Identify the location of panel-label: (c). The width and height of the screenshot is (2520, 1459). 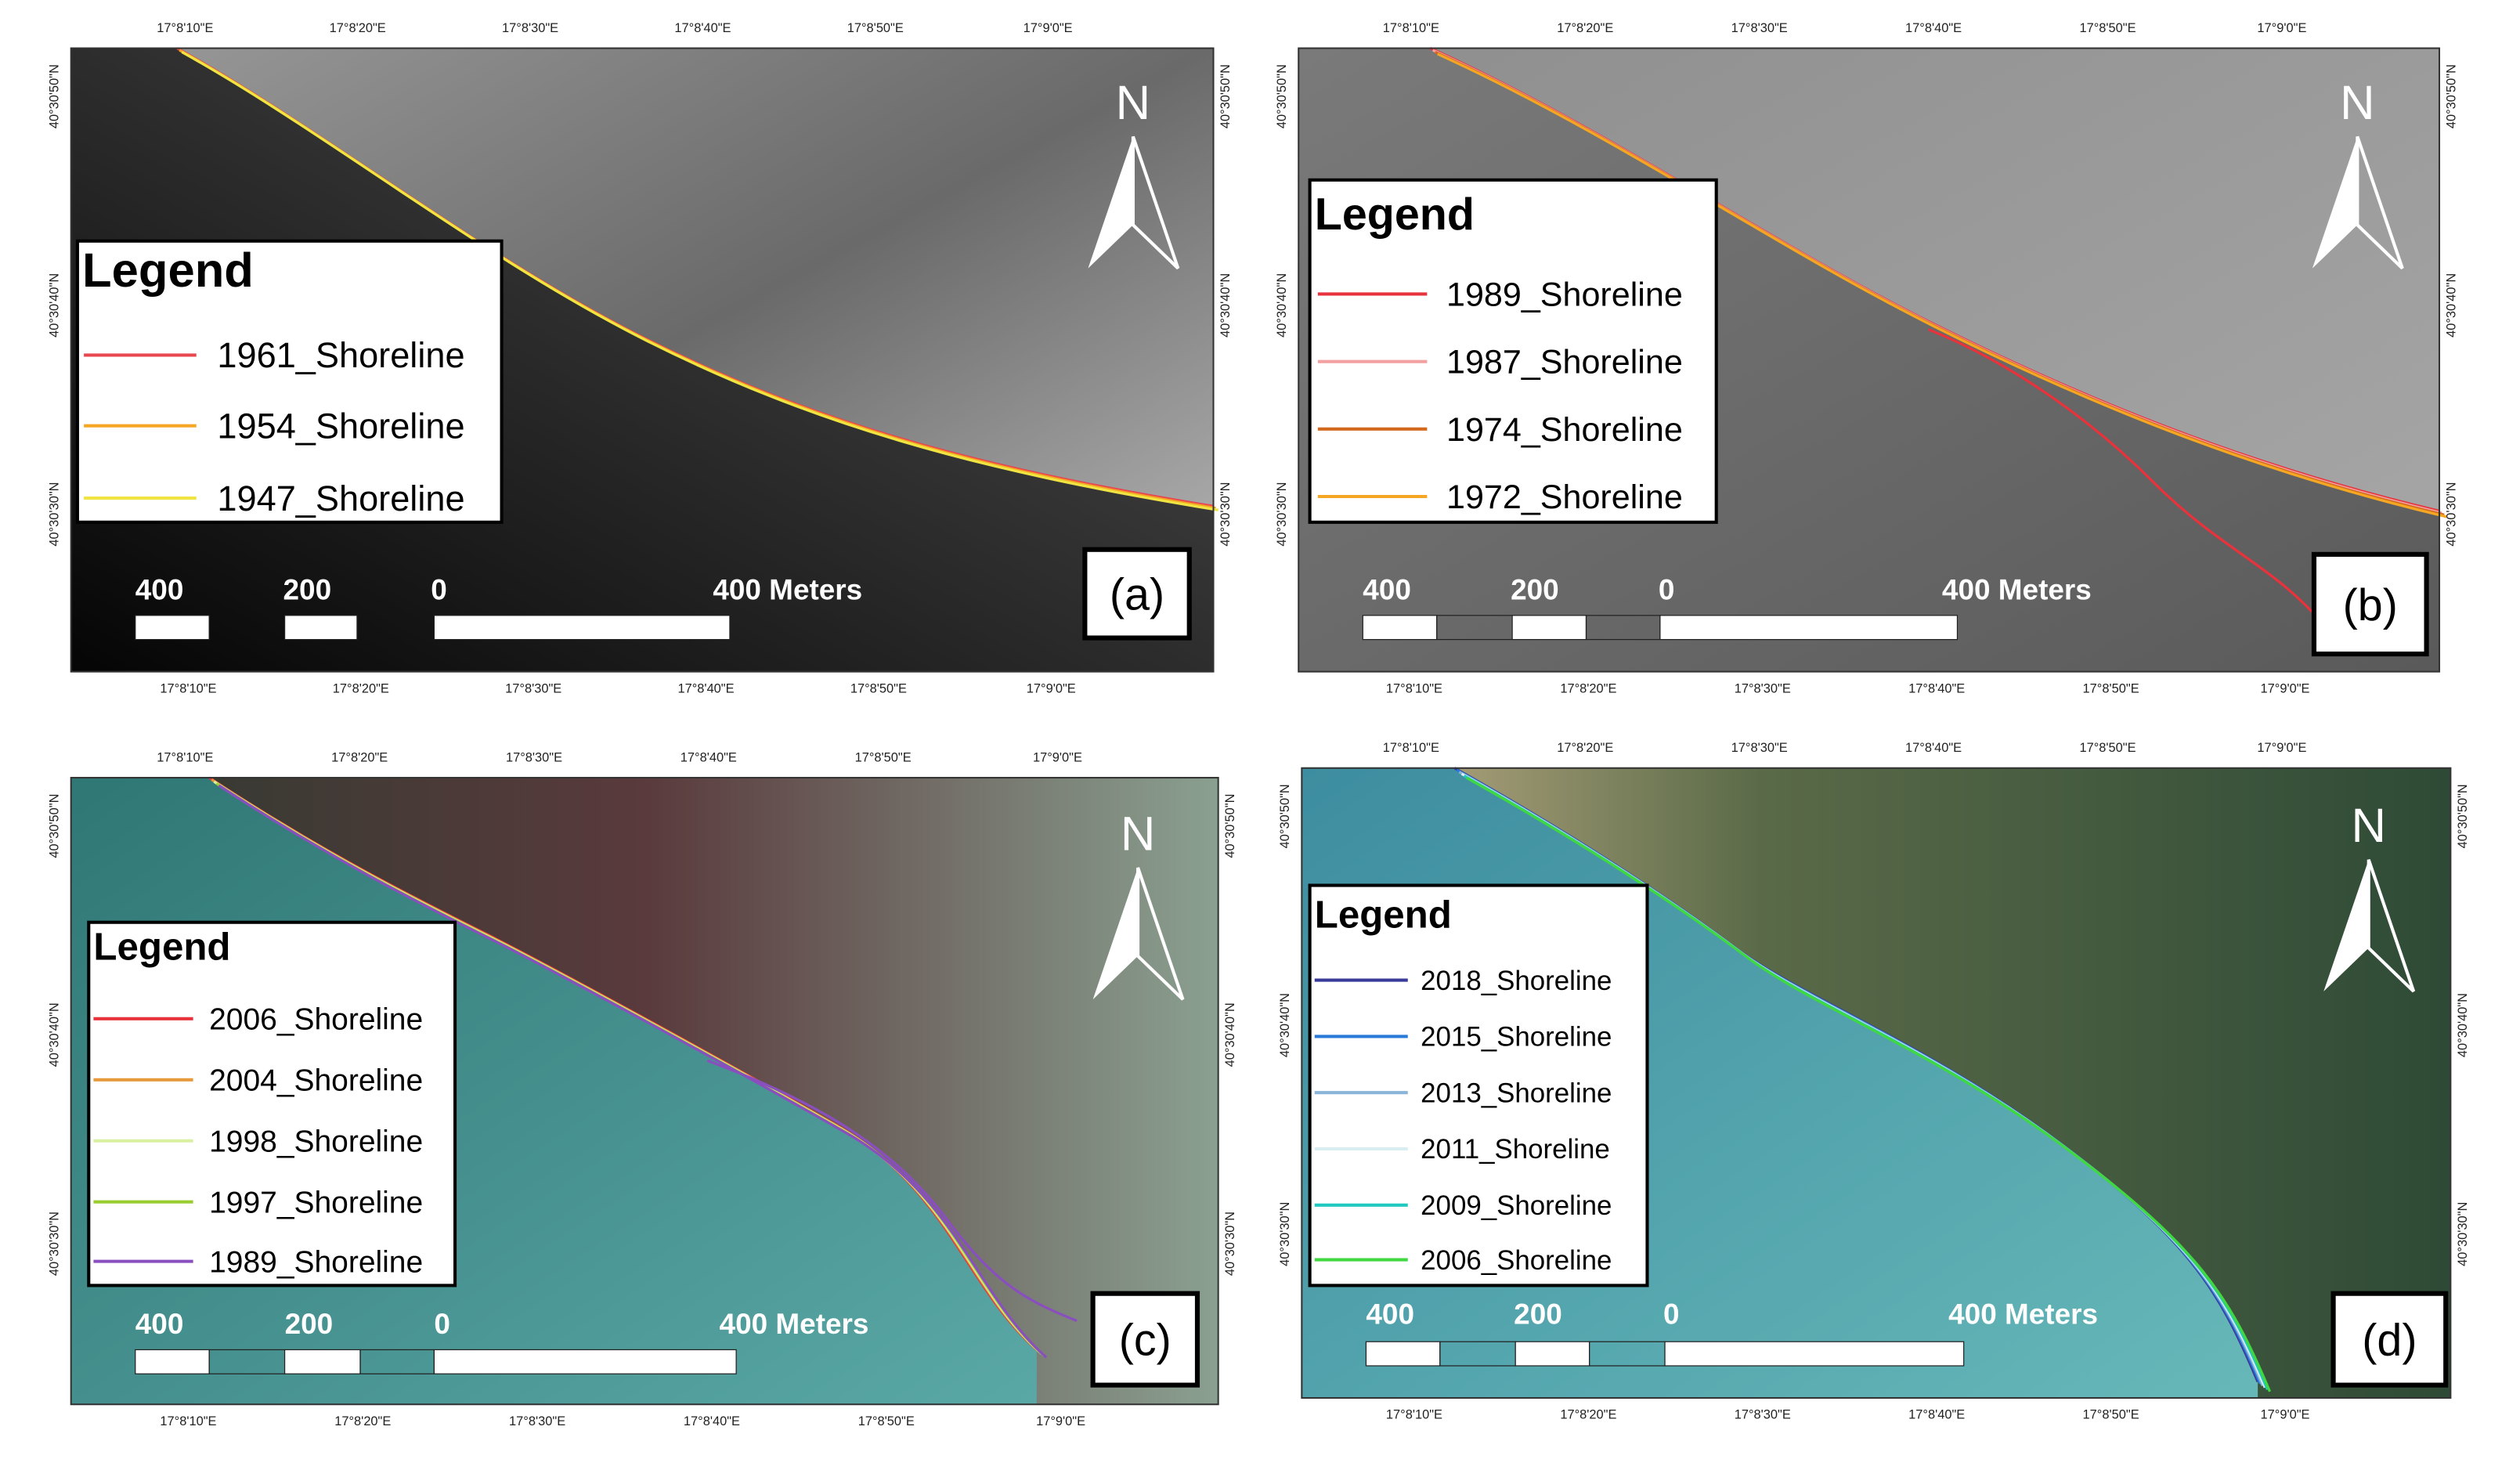
(1145, 1341).